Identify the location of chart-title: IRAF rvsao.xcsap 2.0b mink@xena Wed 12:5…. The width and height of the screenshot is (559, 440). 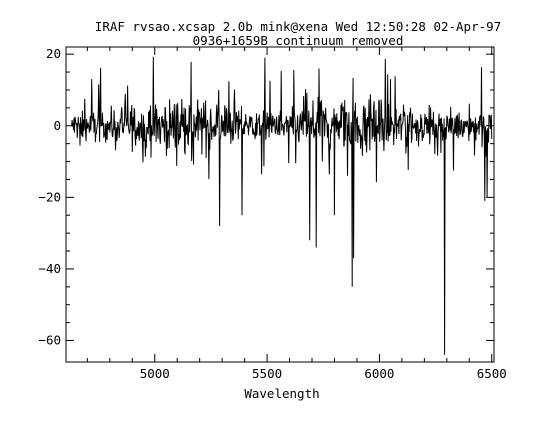
(298, 26).